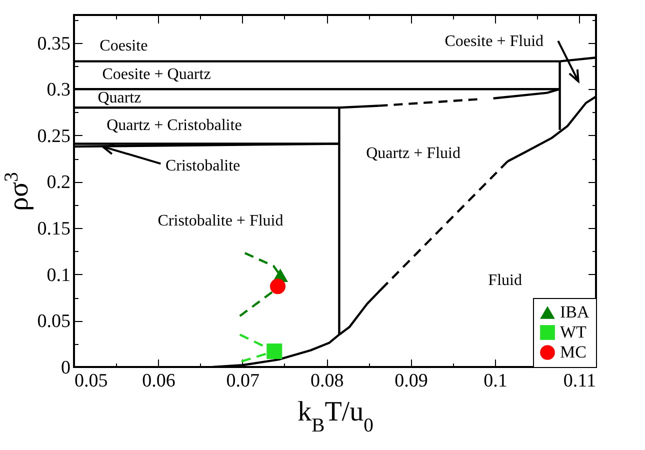 This screenshot has width=645, height=450. What do you see at coordinates (58, 275) in the screenshot?
I see `y-tick-label: 0.1` at bounding box center [58, 275].